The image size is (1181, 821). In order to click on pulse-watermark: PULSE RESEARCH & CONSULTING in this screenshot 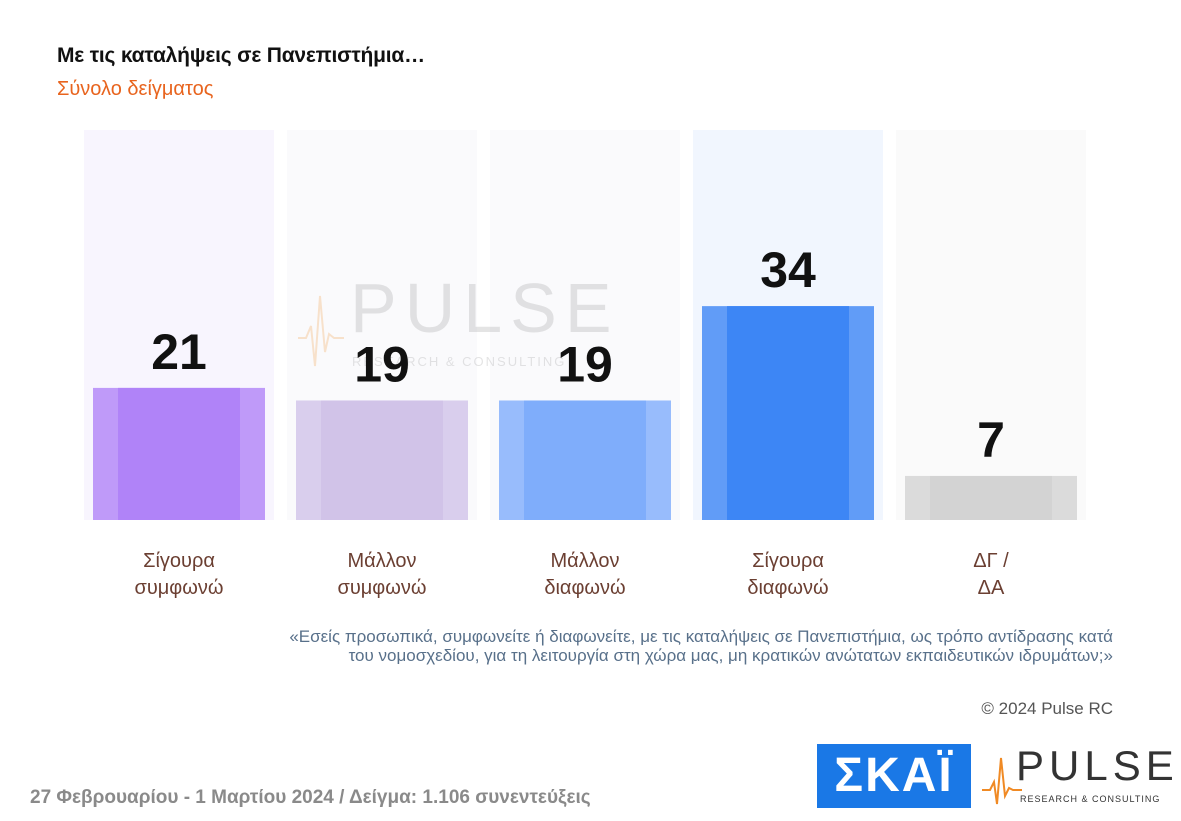, I will do `click(459, 319)`.